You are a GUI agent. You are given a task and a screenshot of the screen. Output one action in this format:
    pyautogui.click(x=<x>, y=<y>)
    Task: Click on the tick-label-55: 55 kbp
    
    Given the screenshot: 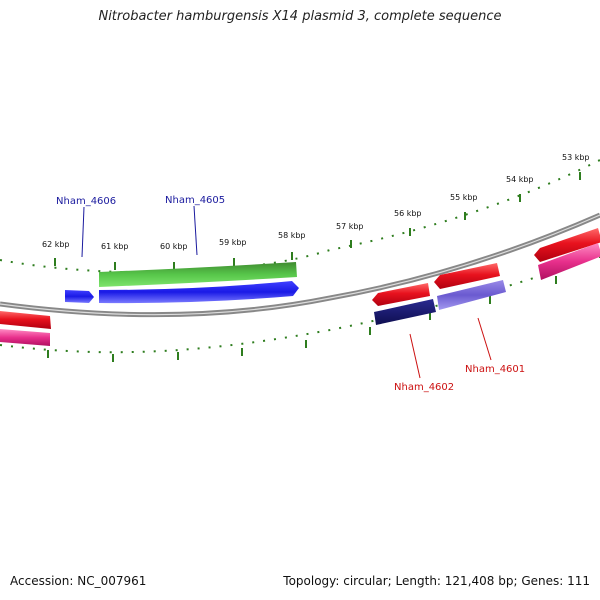 What is the action you would take?
    pyautogui.click(x=464, y=197)
    